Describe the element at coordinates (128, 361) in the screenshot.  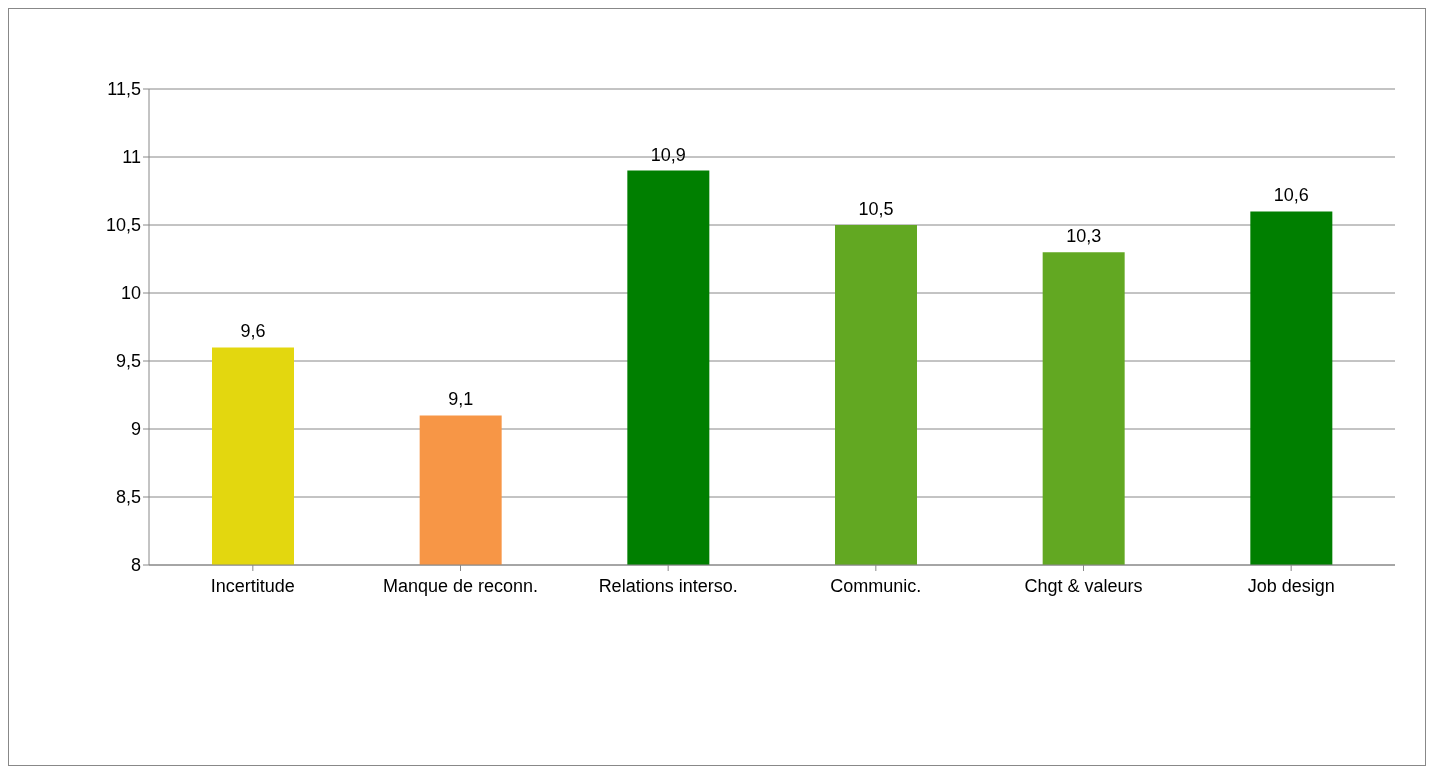
I see `y-tick-label: 9,5` at that location.